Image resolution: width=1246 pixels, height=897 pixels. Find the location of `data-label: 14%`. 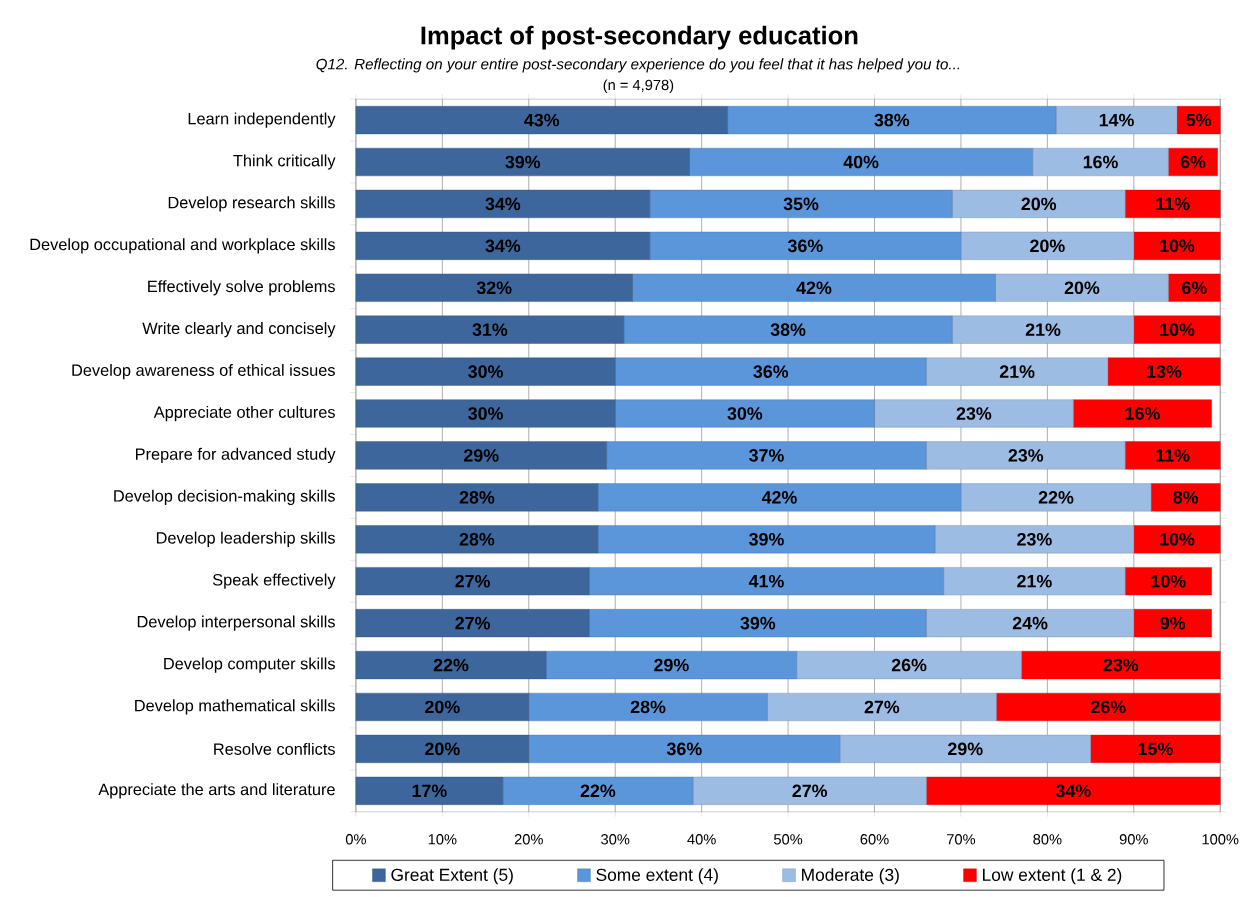

data-label: 14% is located at coordinates (1116, 120).